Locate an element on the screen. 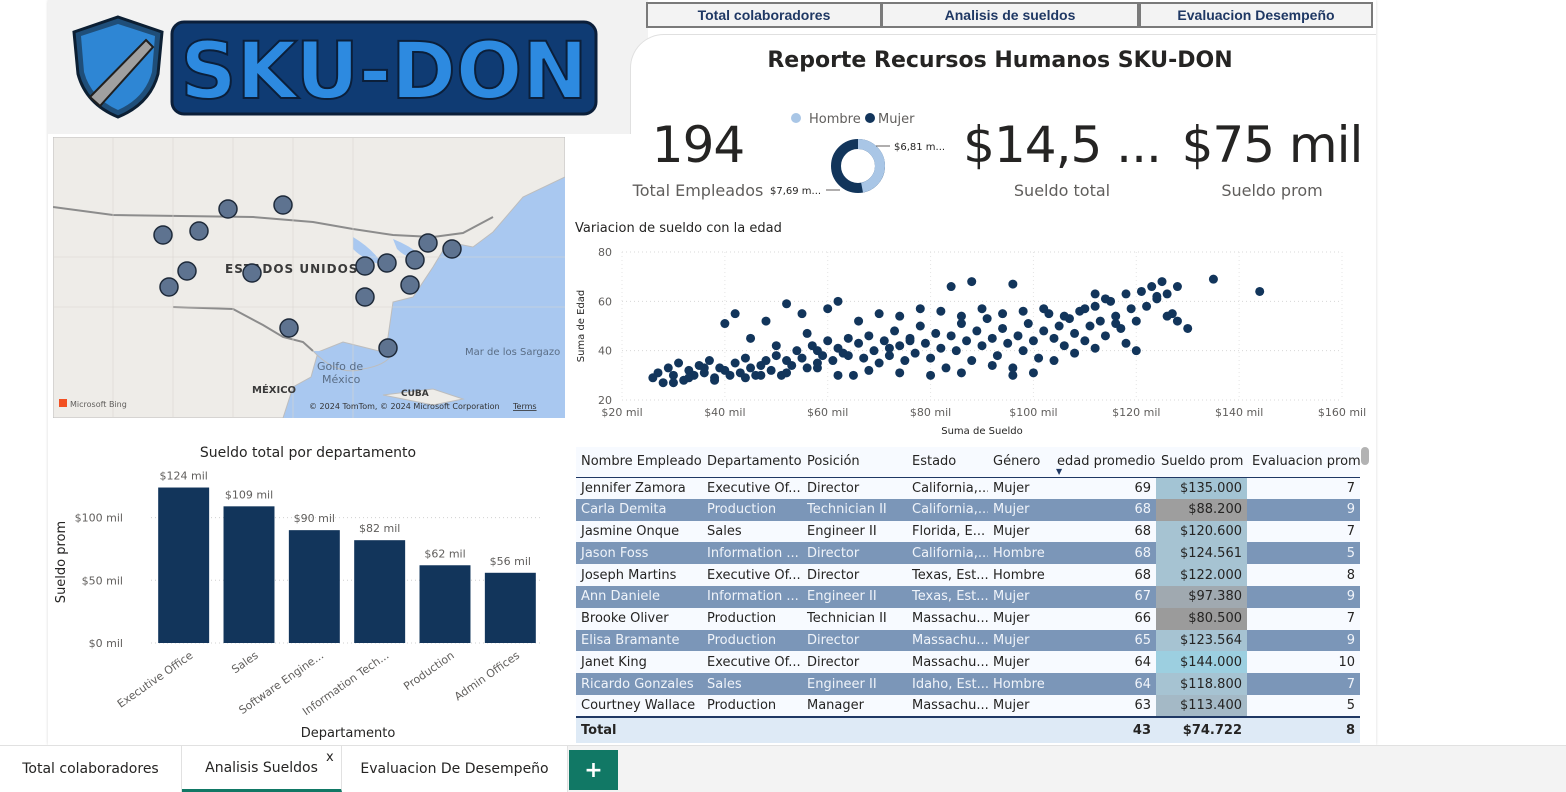 The width and height of the screenshot is (1566, 792). add-page-button: + is located at coordinates (593, 770).